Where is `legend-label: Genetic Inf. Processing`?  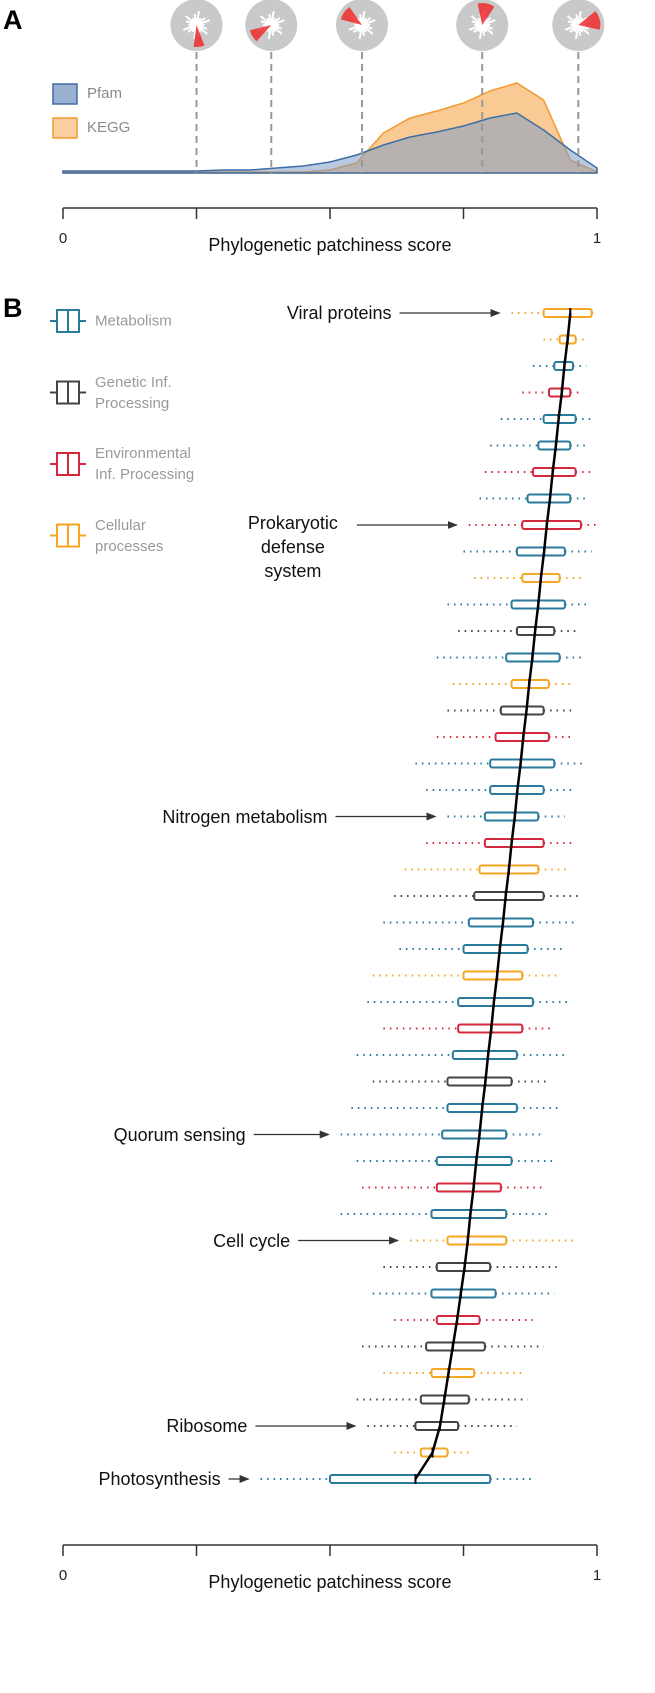
legend-label: Genetic Inf. Processing is located at coordinates (133, 392).